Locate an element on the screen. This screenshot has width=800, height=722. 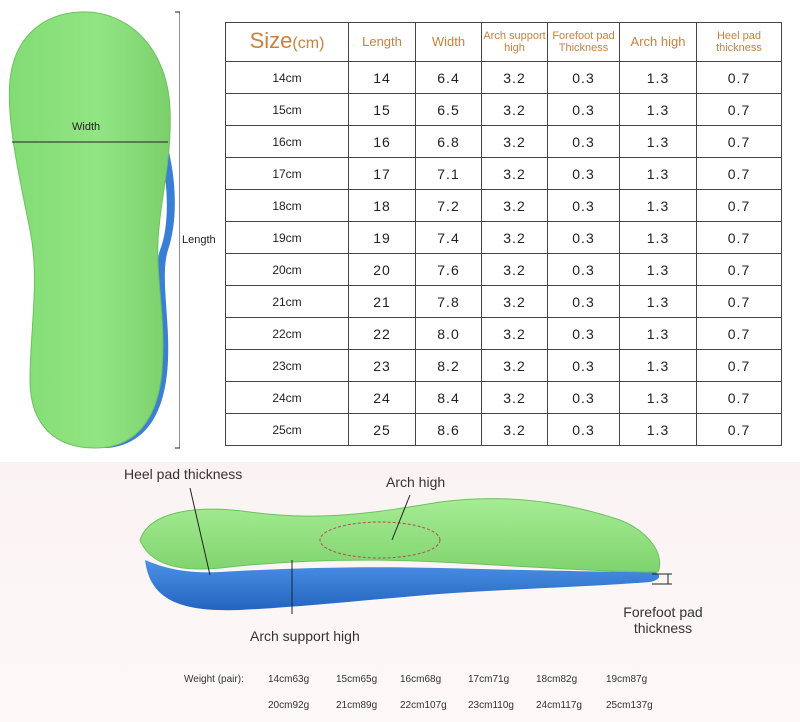
table-cell-width: 7.6 is located at coordinates (448, 269).